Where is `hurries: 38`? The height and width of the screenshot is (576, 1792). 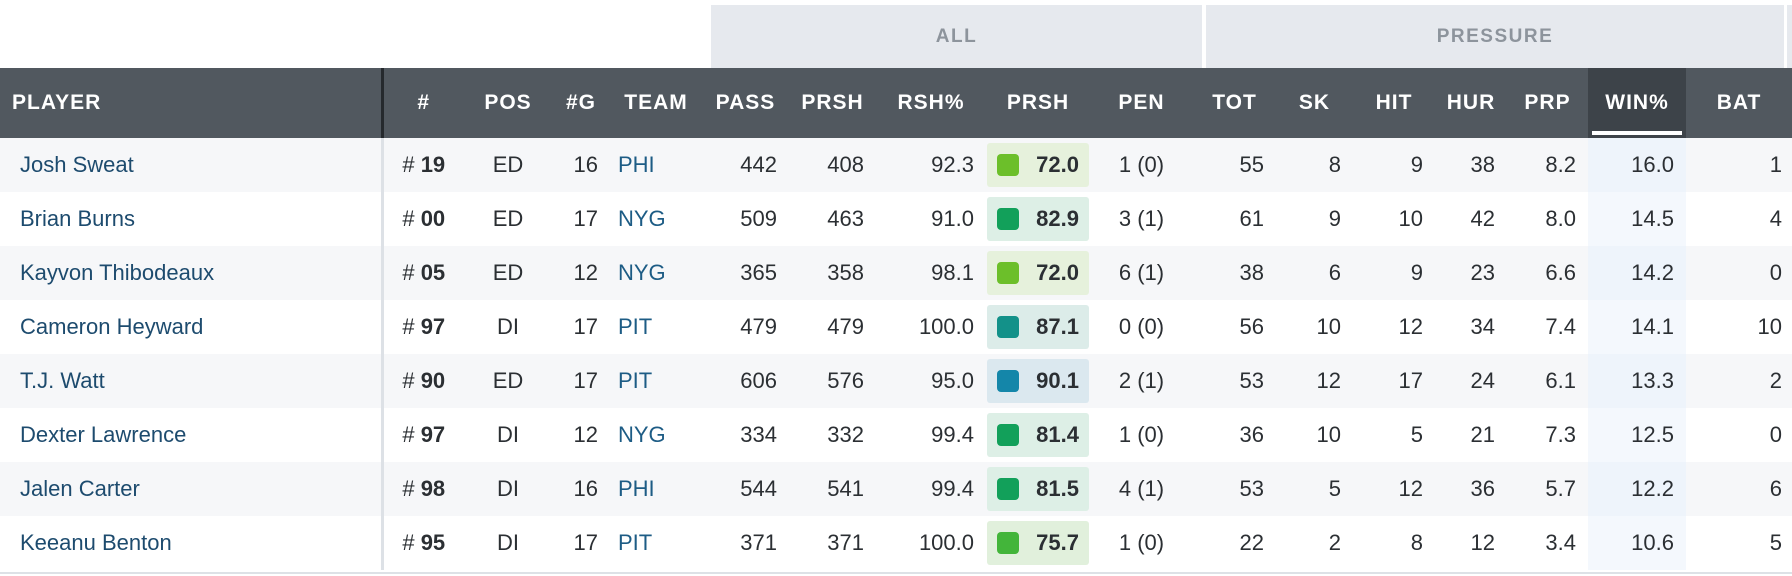 hurries: 38 is located at coordinates (1471, 165).